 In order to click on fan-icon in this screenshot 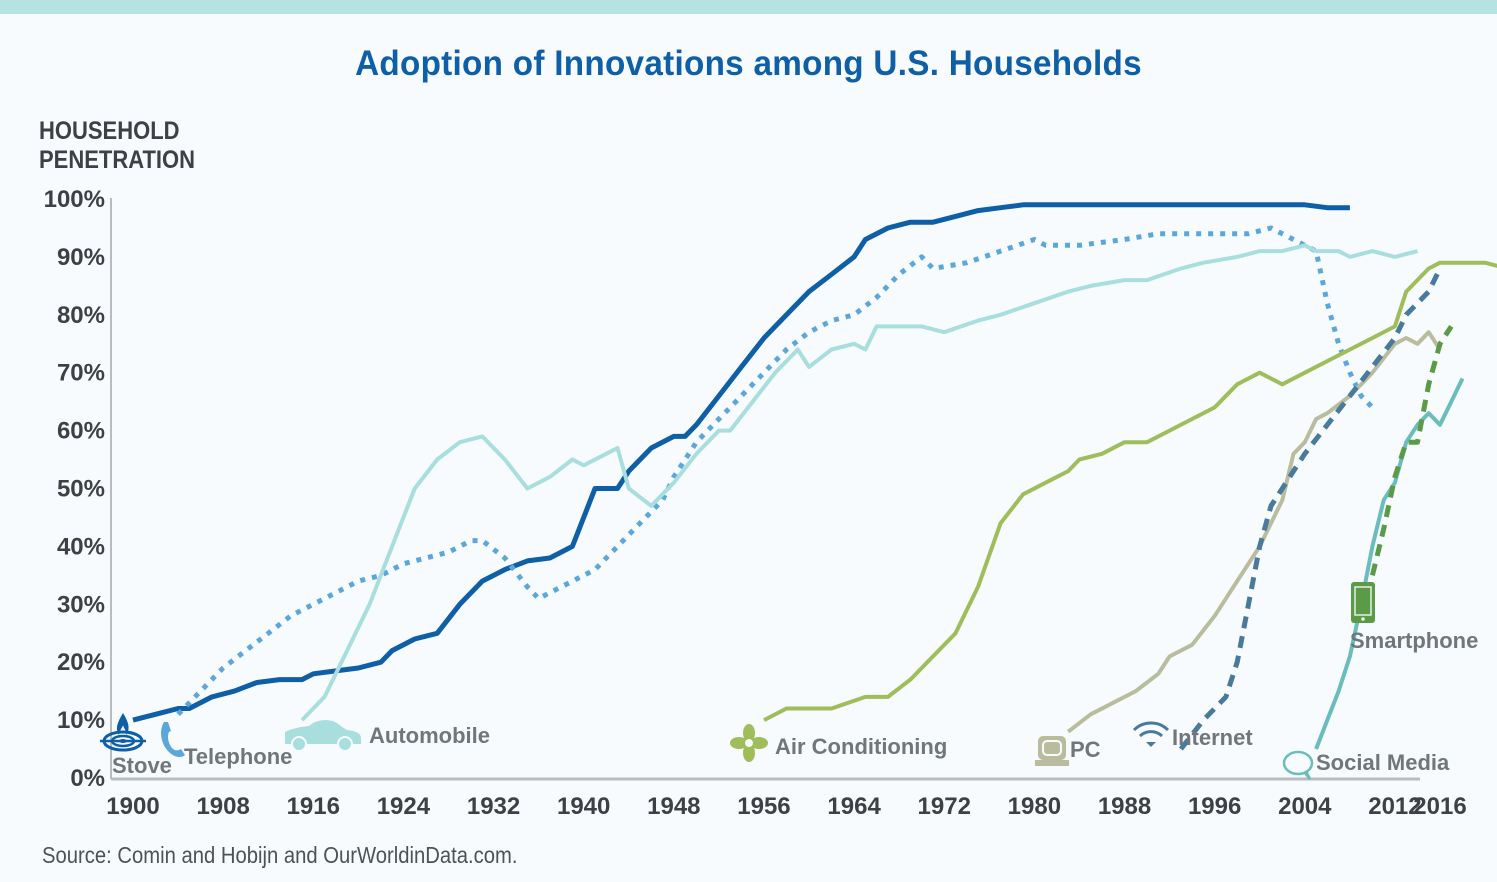, I will do `click(749, 743)`.